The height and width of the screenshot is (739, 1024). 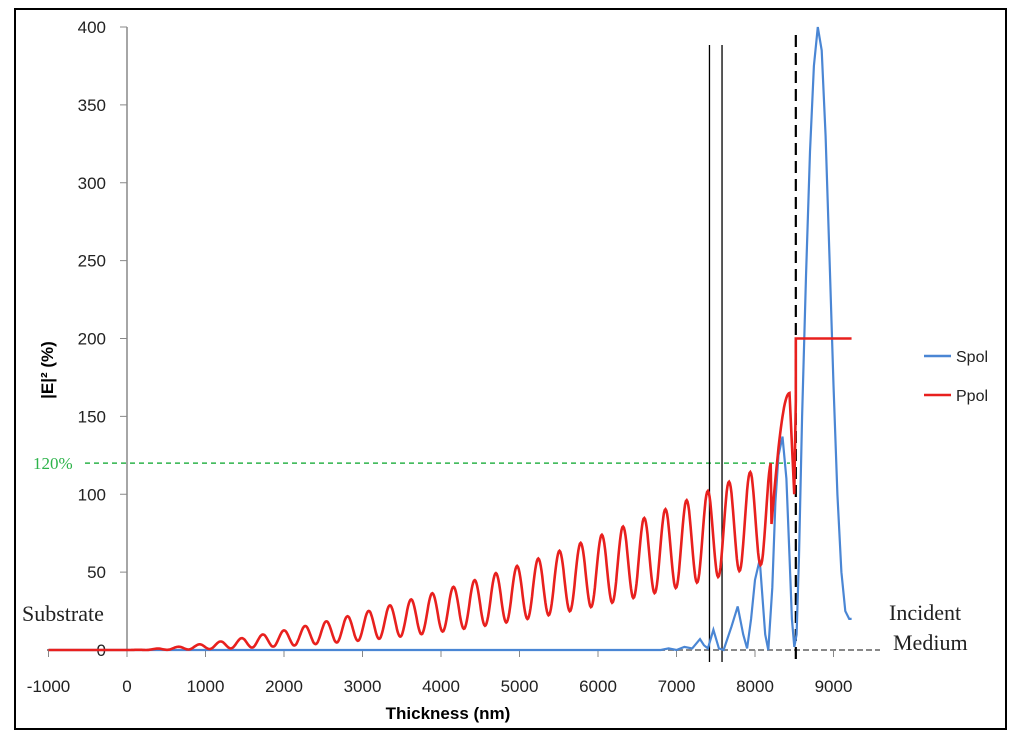 I want to click on y-tick-label: 400, so click(x=92, y=27).